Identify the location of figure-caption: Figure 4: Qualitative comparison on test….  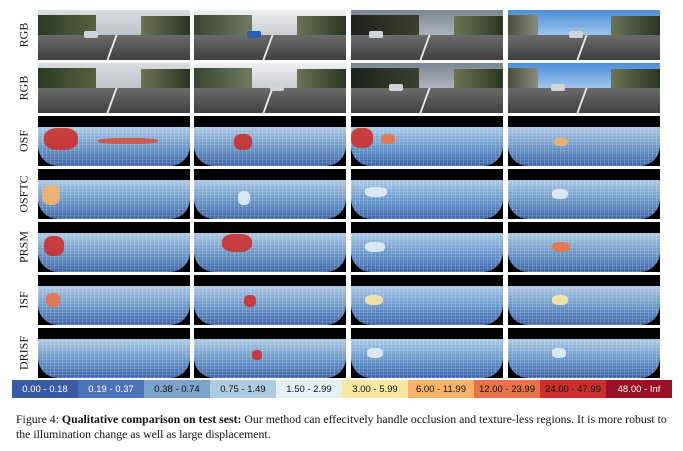
(345, 427).